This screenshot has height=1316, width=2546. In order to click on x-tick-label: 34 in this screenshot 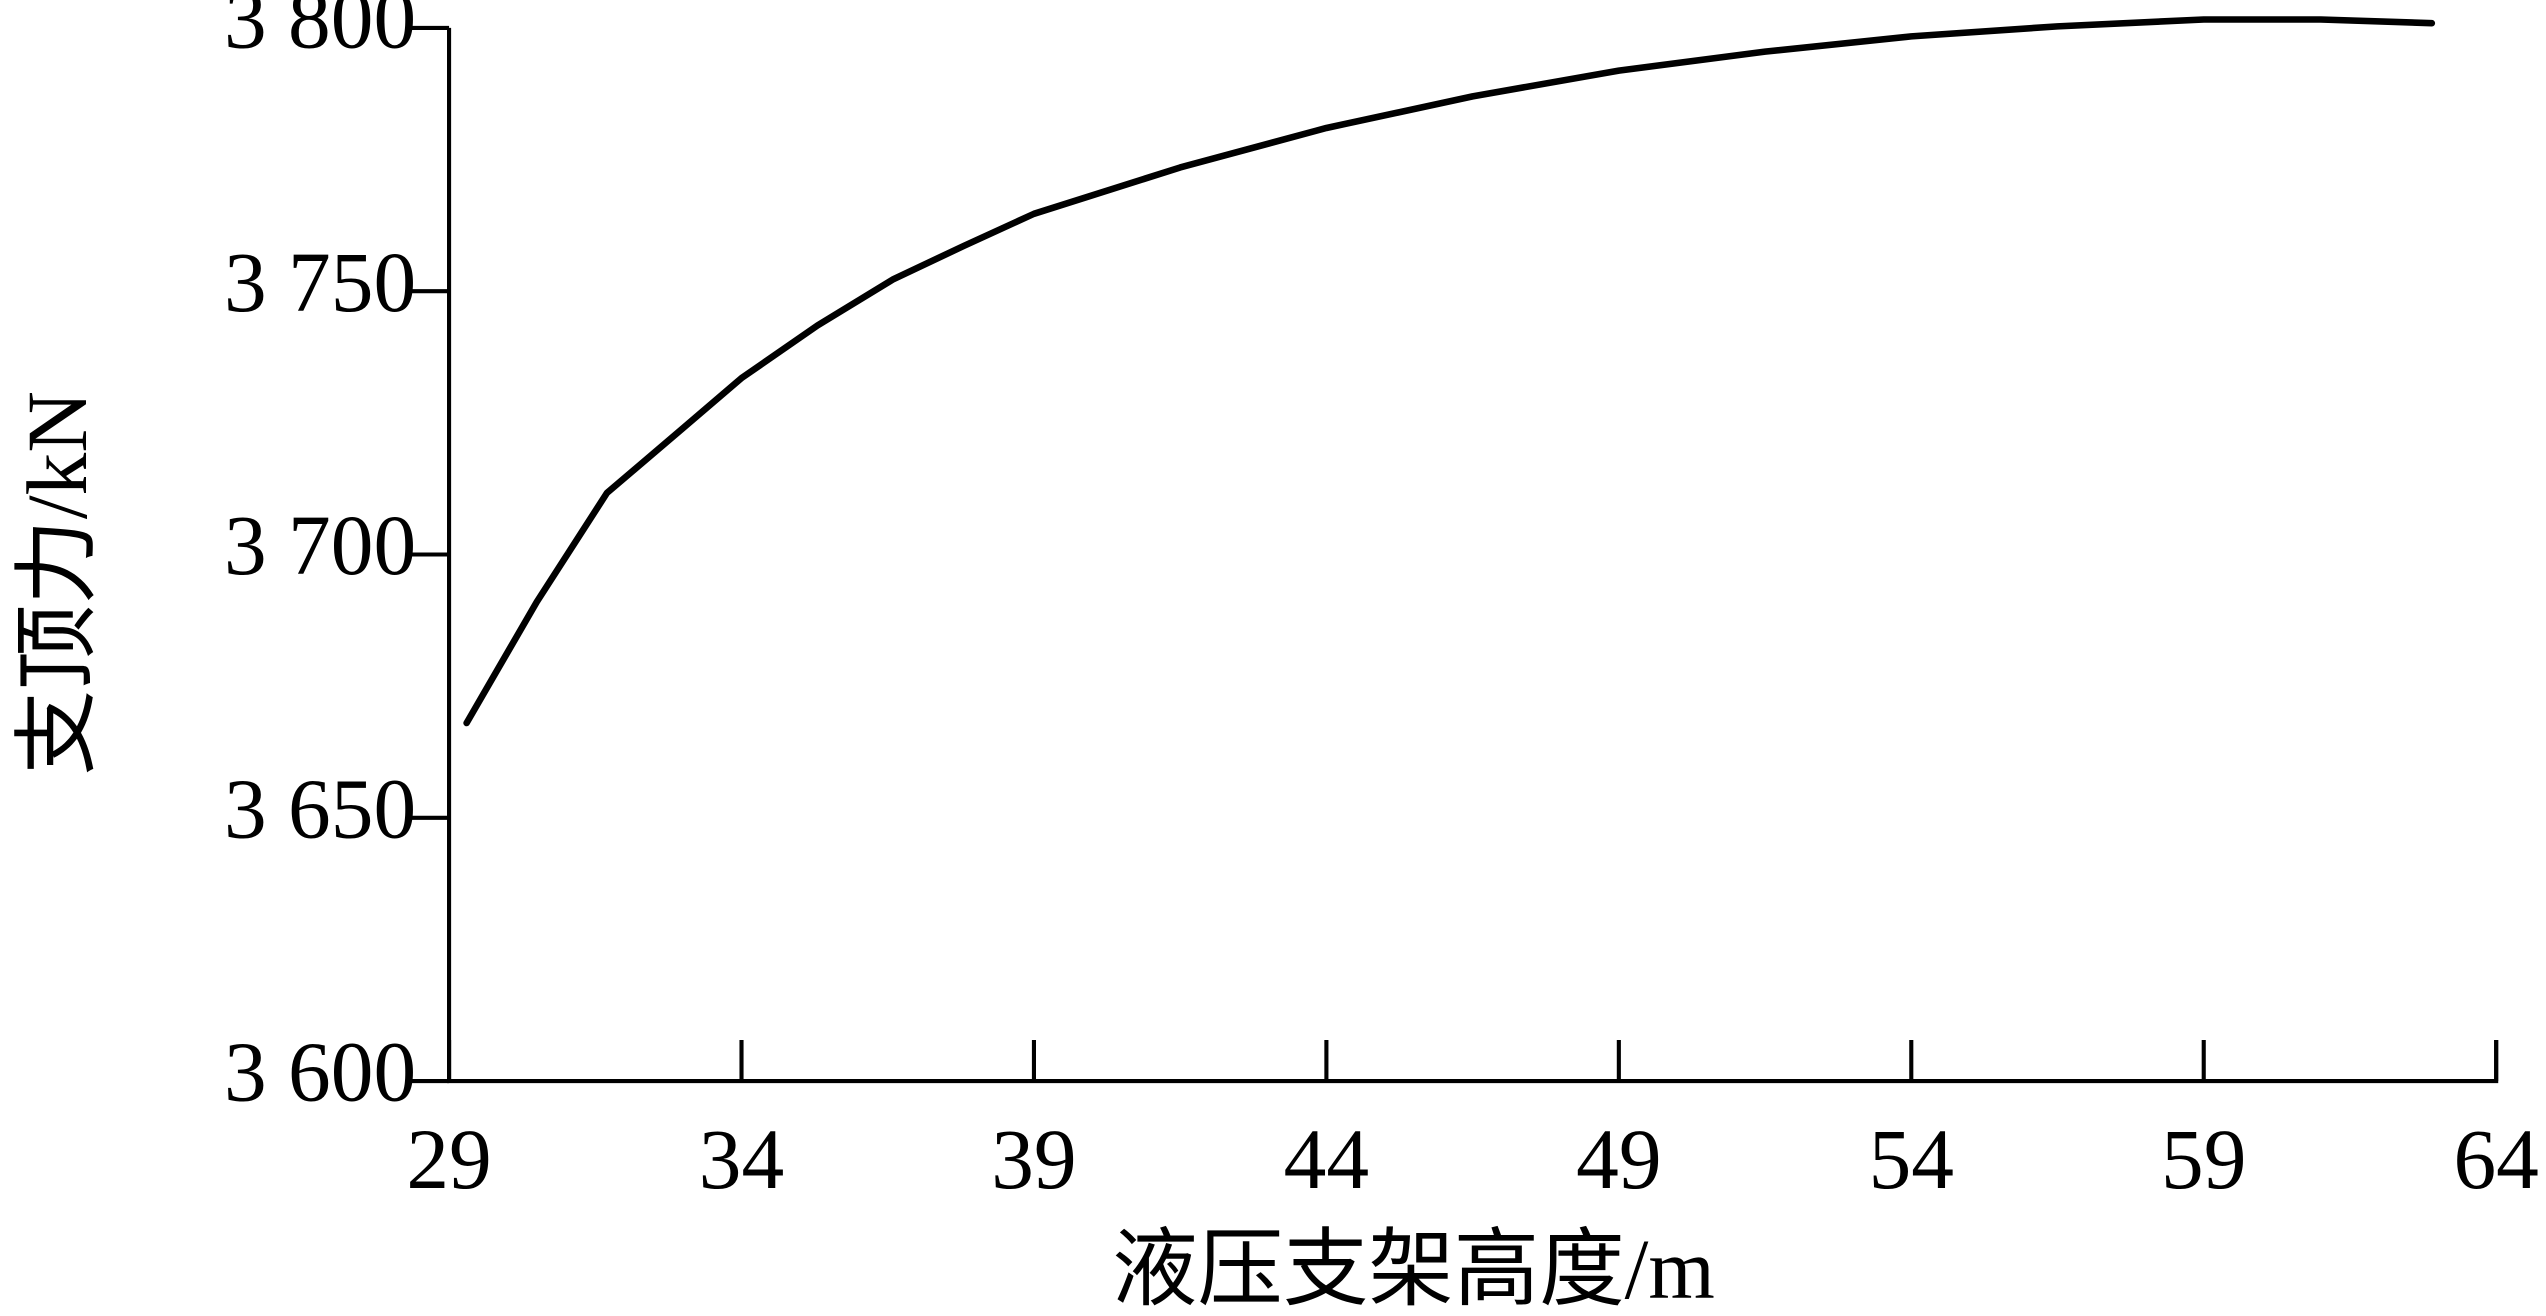, I will do `click(741, 1160)`.